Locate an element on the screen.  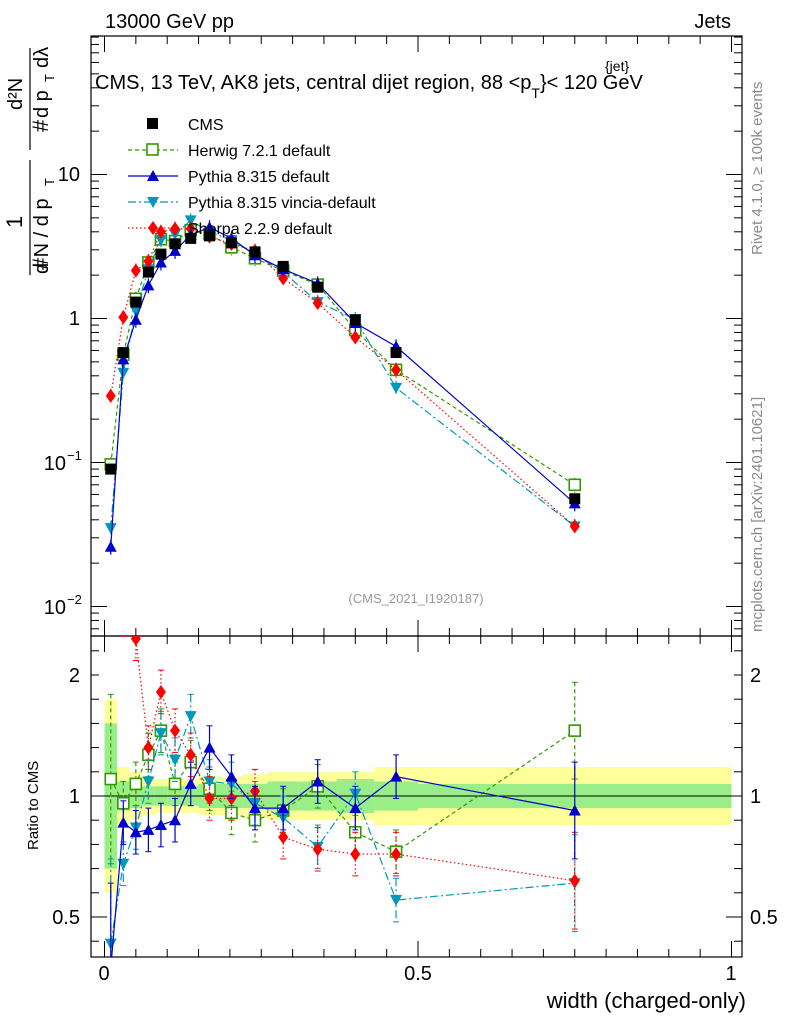
main-ytick-0.1-base: 10 is located at coordinates (55, 464).